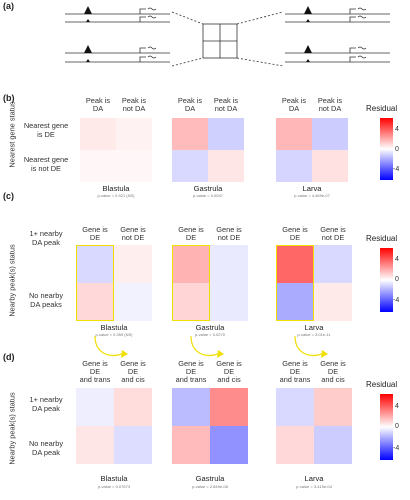 This screenshot has height=500, width=410. Describe the element at coordinates (386, 149) in the screenshot. I see `legend-colorbar-b` at that location.